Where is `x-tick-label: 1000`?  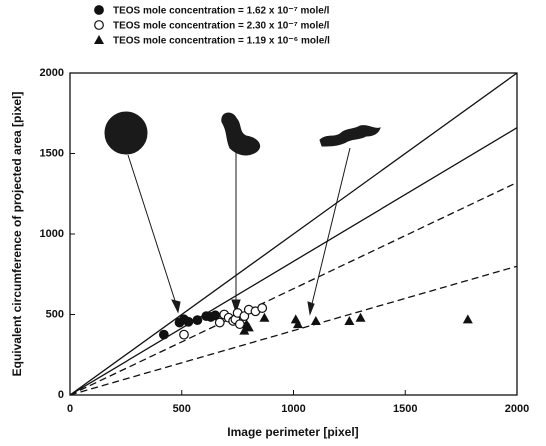 x-tick-label: 1000 is located at coordinates (293, 409).